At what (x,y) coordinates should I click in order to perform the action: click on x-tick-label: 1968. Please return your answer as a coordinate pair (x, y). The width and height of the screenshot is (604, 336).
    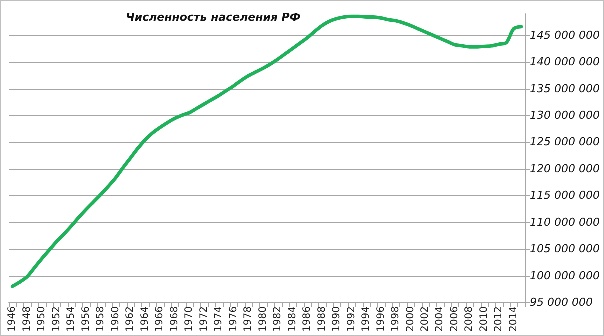
    Looking at the image, I should click on (174, 319).